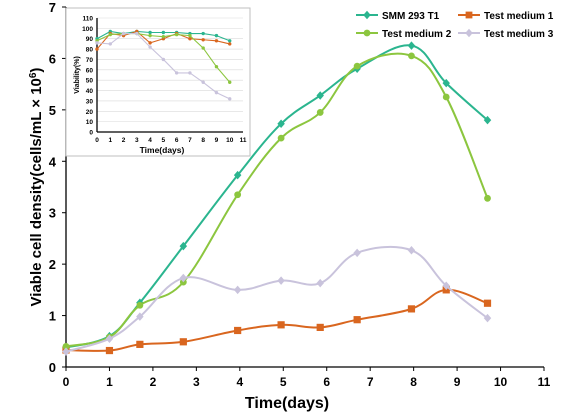 The width and height of the screenshot is (576, 414). Describe the element at coordinates (411, 45) in the screenshot. I see `data-point-s0-p8` at that location.